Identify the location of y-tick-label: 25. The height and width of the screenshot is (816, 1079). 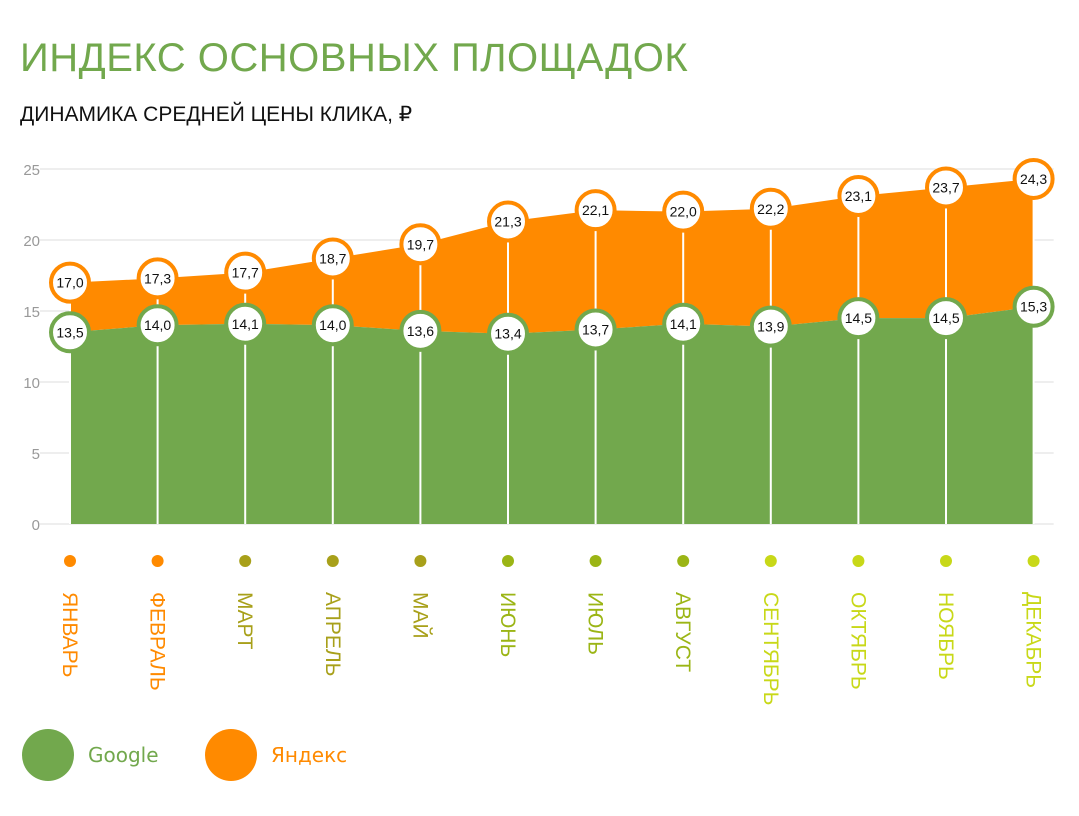
(31, 170).